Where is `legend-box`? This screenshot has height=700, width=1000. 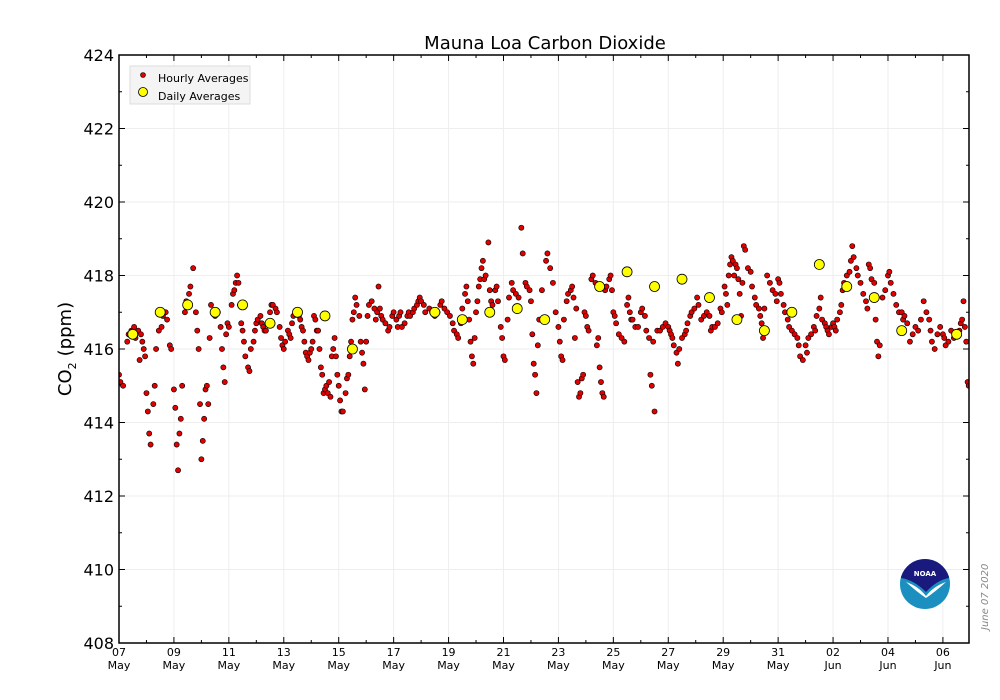 legend-box is located at coordinates (190, 85).